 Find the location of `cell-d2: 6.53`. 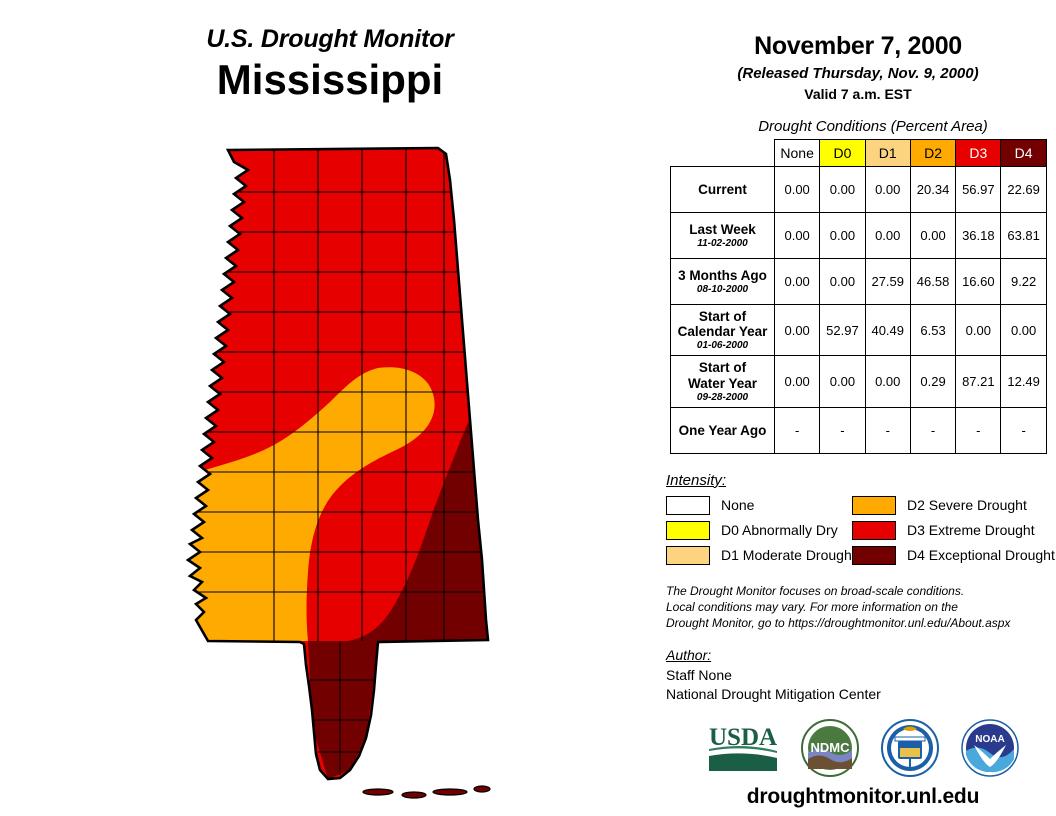

cell-d2: 6.53 is located at coordinates (933, 330).